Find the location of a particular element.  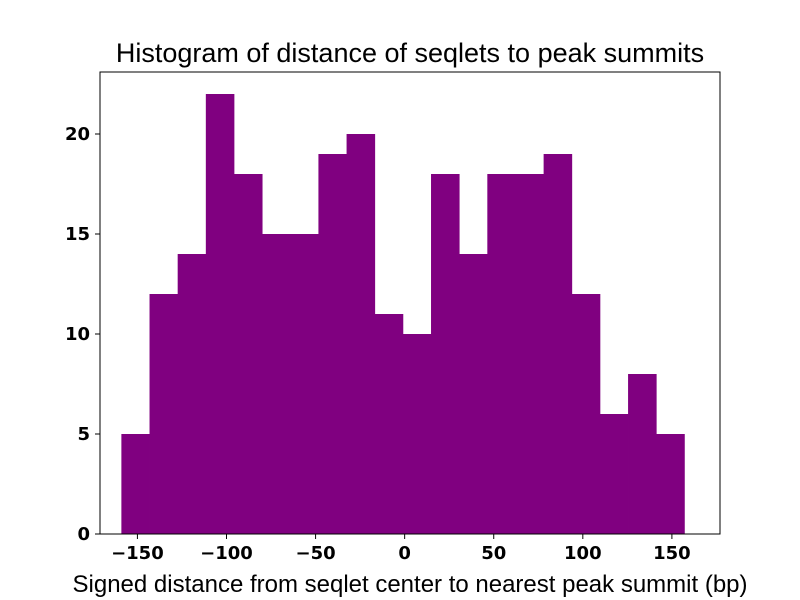

y-tick-label: 10 is located at coordinates (77, 334).